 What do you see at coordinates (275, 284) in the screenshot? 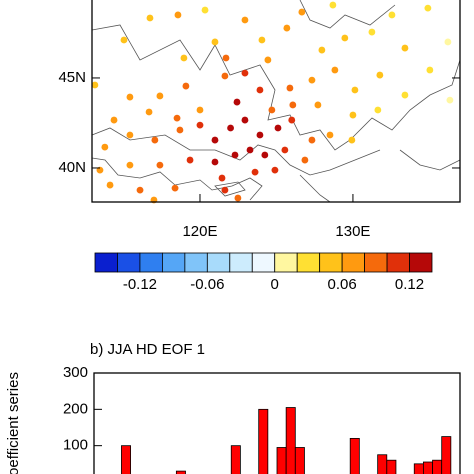
I see `colorbar-tick-label: 0` at bounding box center [275, 284].